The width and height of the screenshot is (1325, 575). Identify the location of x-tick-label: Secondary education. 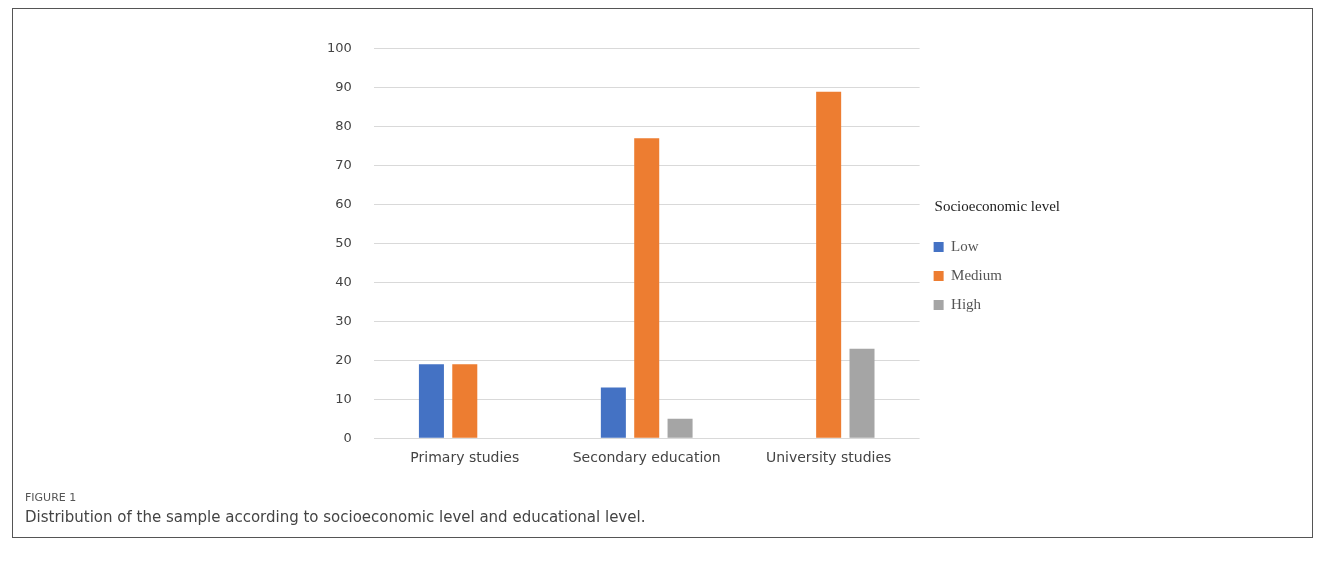
(646, 457).